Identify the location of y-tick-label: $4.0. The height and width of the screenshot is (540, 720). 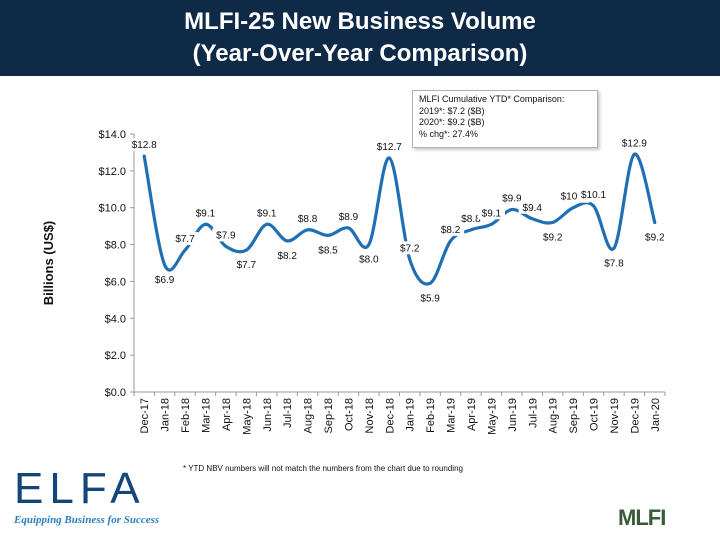
(115, 319).